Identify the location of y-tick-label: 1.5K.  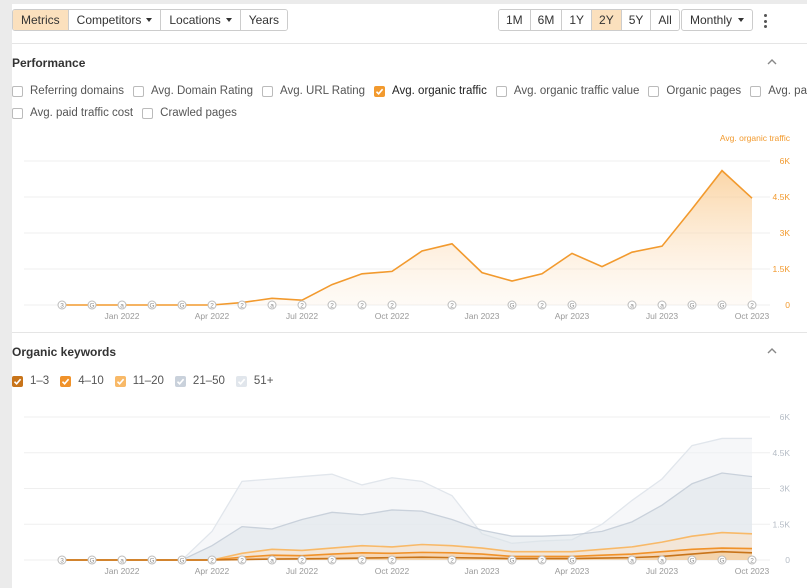
(782, 524).